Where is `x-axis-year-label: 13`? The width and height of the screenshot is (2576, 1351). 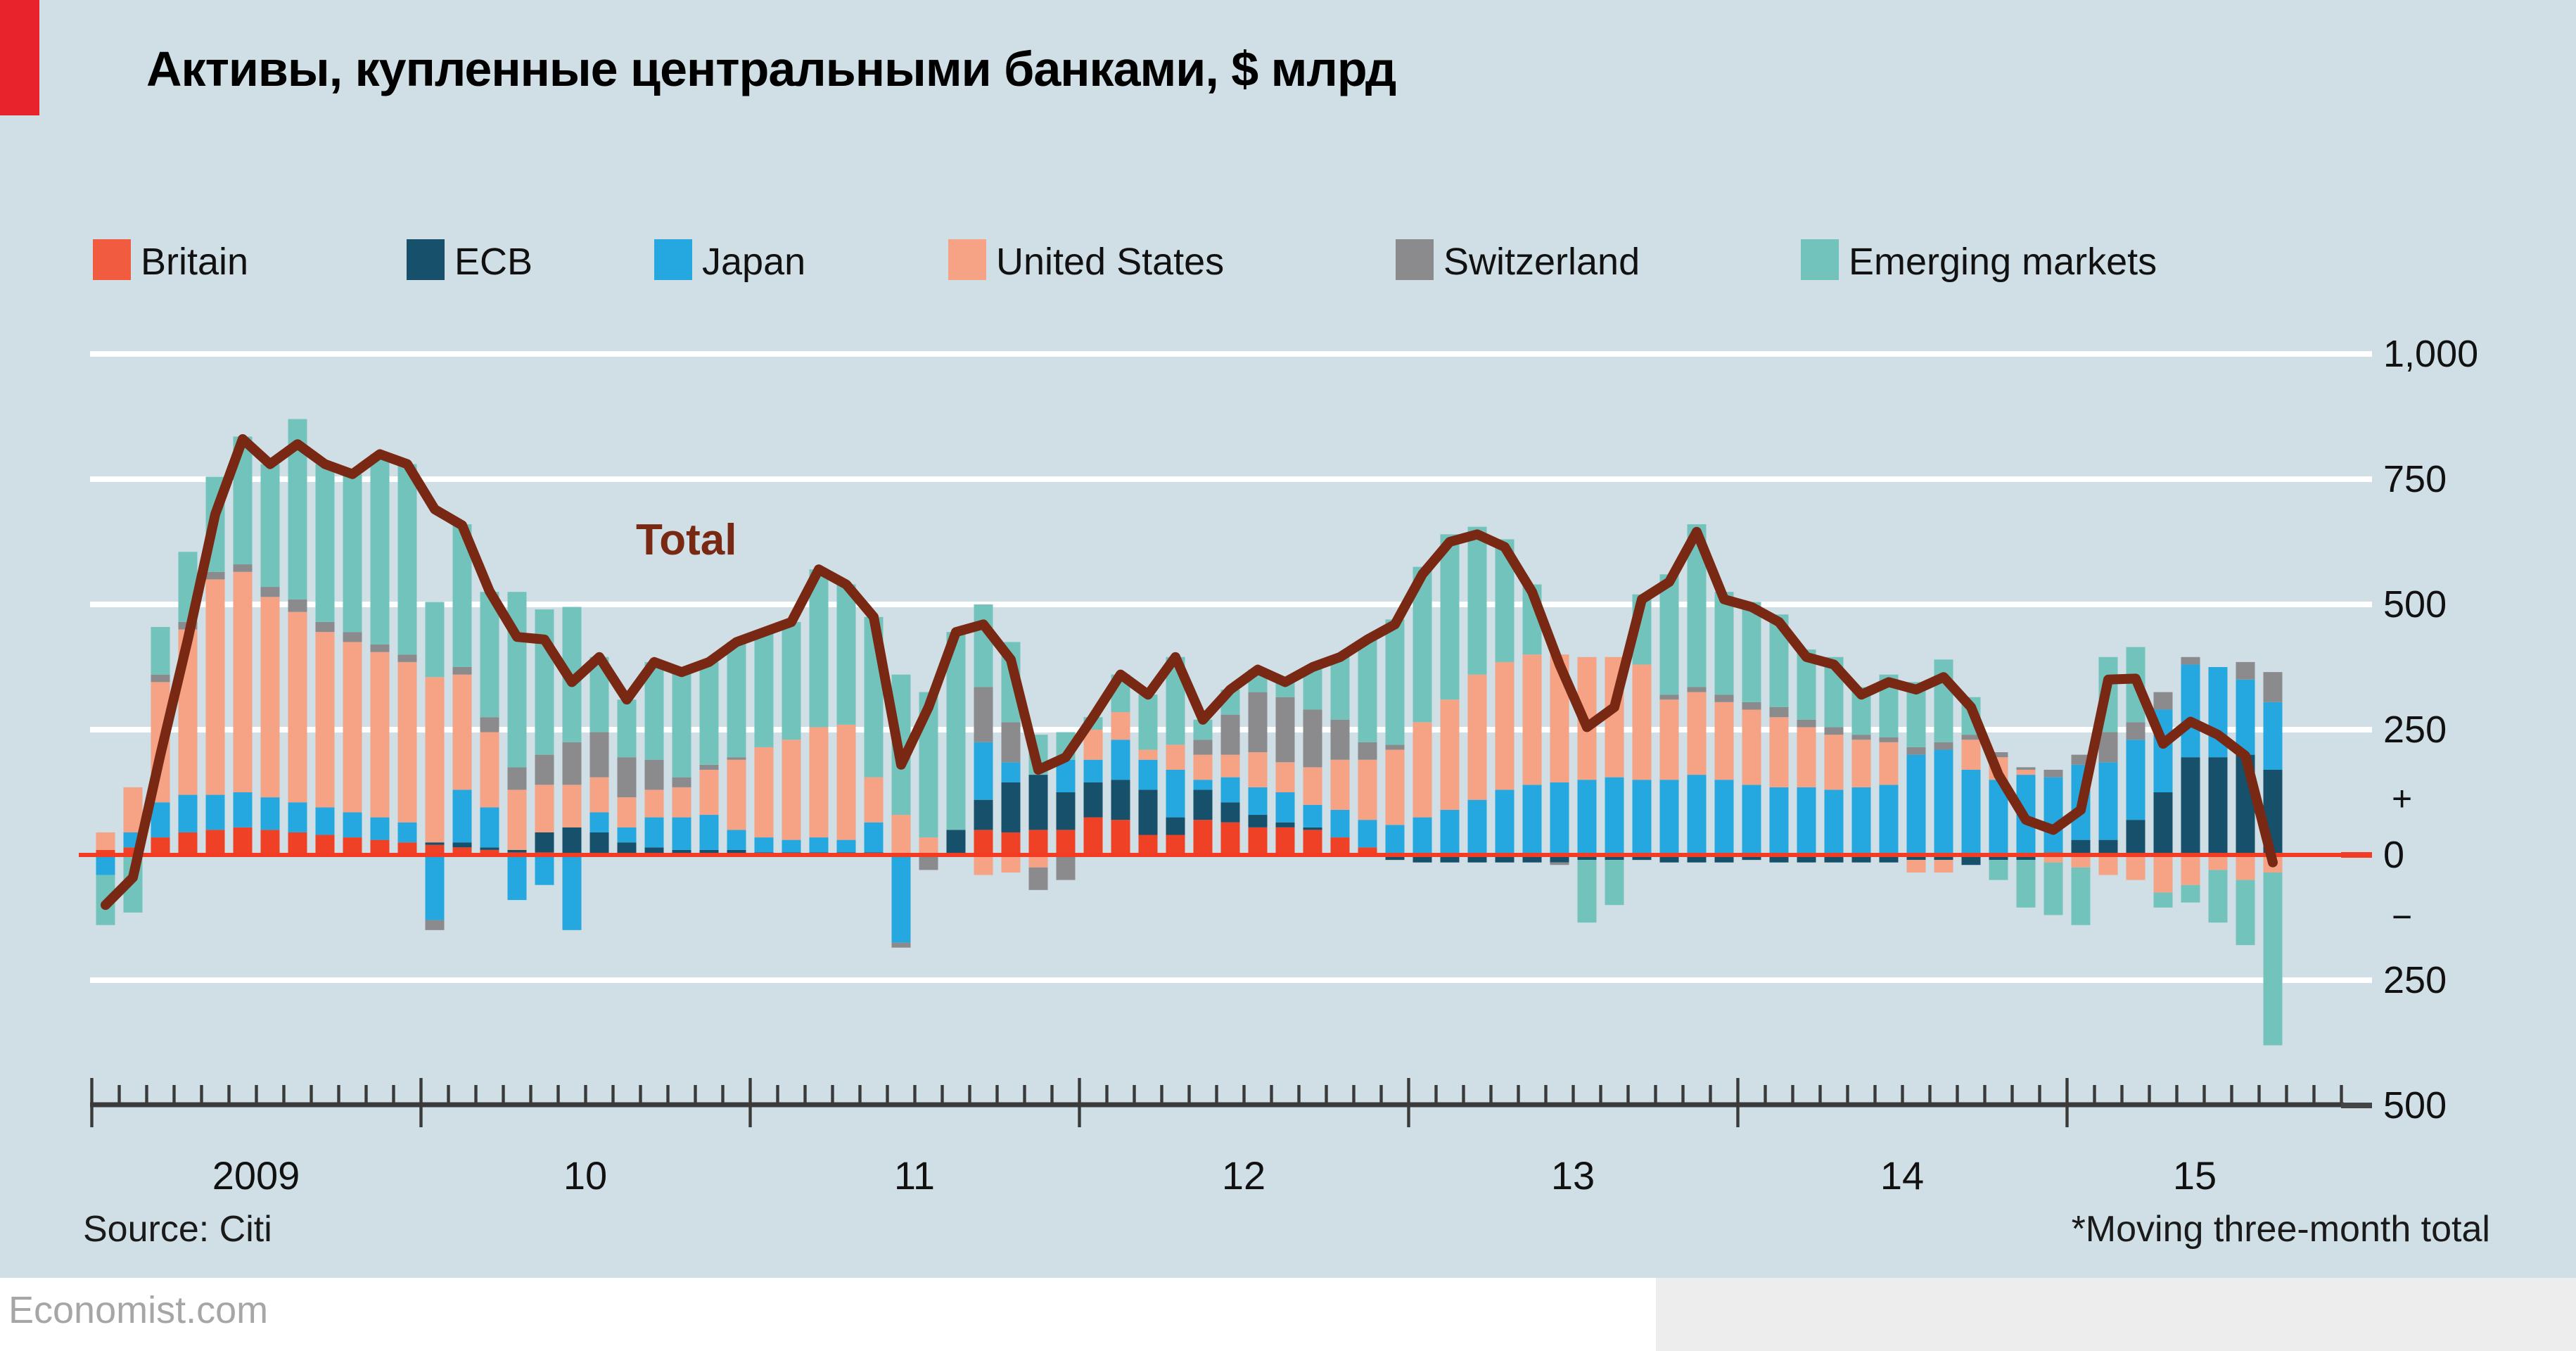
x-axis-year-label: 13 is located at coordinates (1573, 1175).